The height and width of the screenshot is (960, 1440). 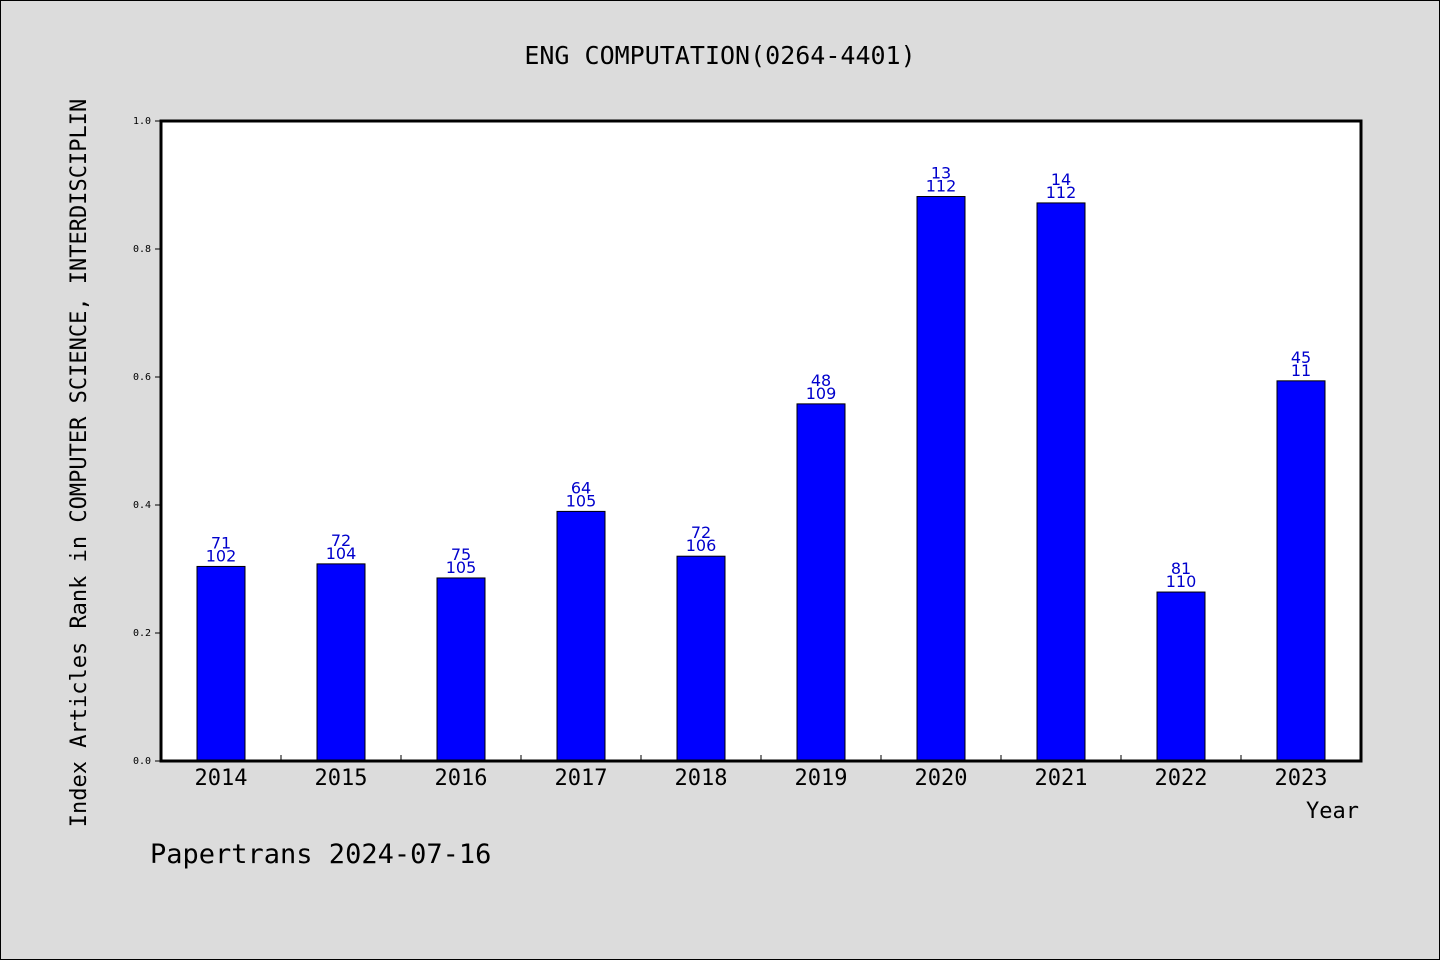 I want to click on data-label-top: 71, so click(x=221, y=542).